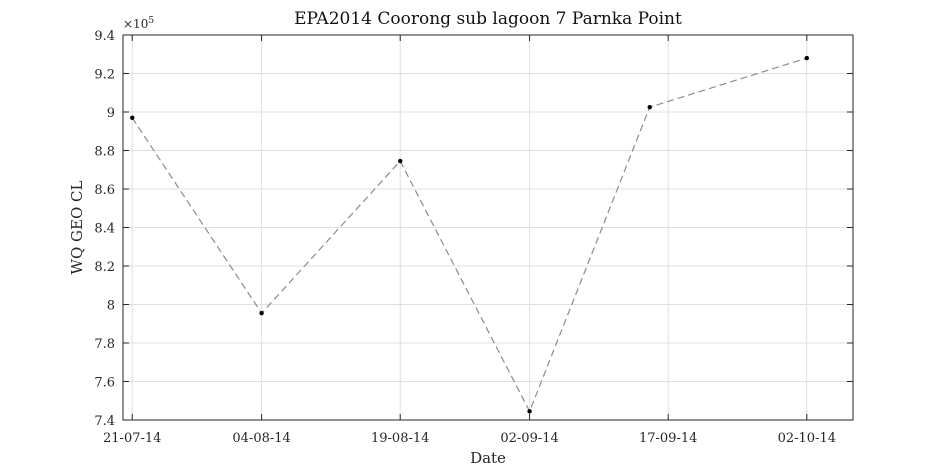  I want to click on x-tick-label: 17-09-14, so click(668, 438).